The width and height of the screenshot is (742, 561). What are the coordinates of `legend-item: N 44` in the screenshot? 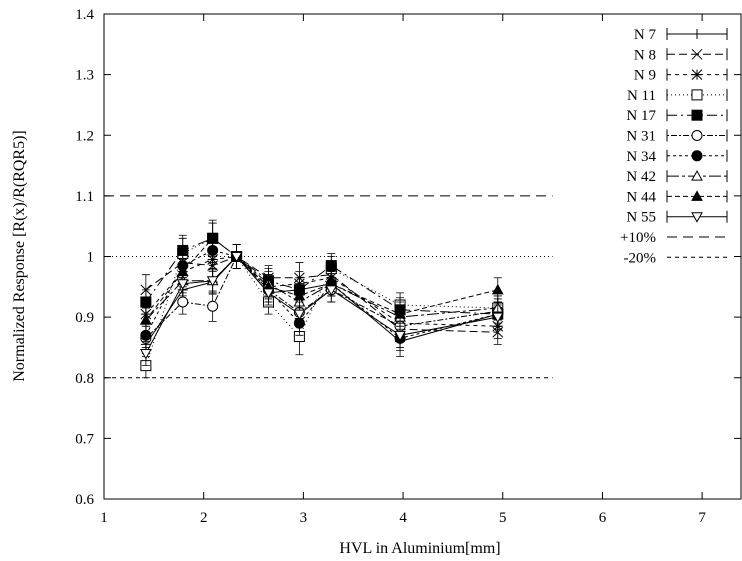 It's located at (677, 197).